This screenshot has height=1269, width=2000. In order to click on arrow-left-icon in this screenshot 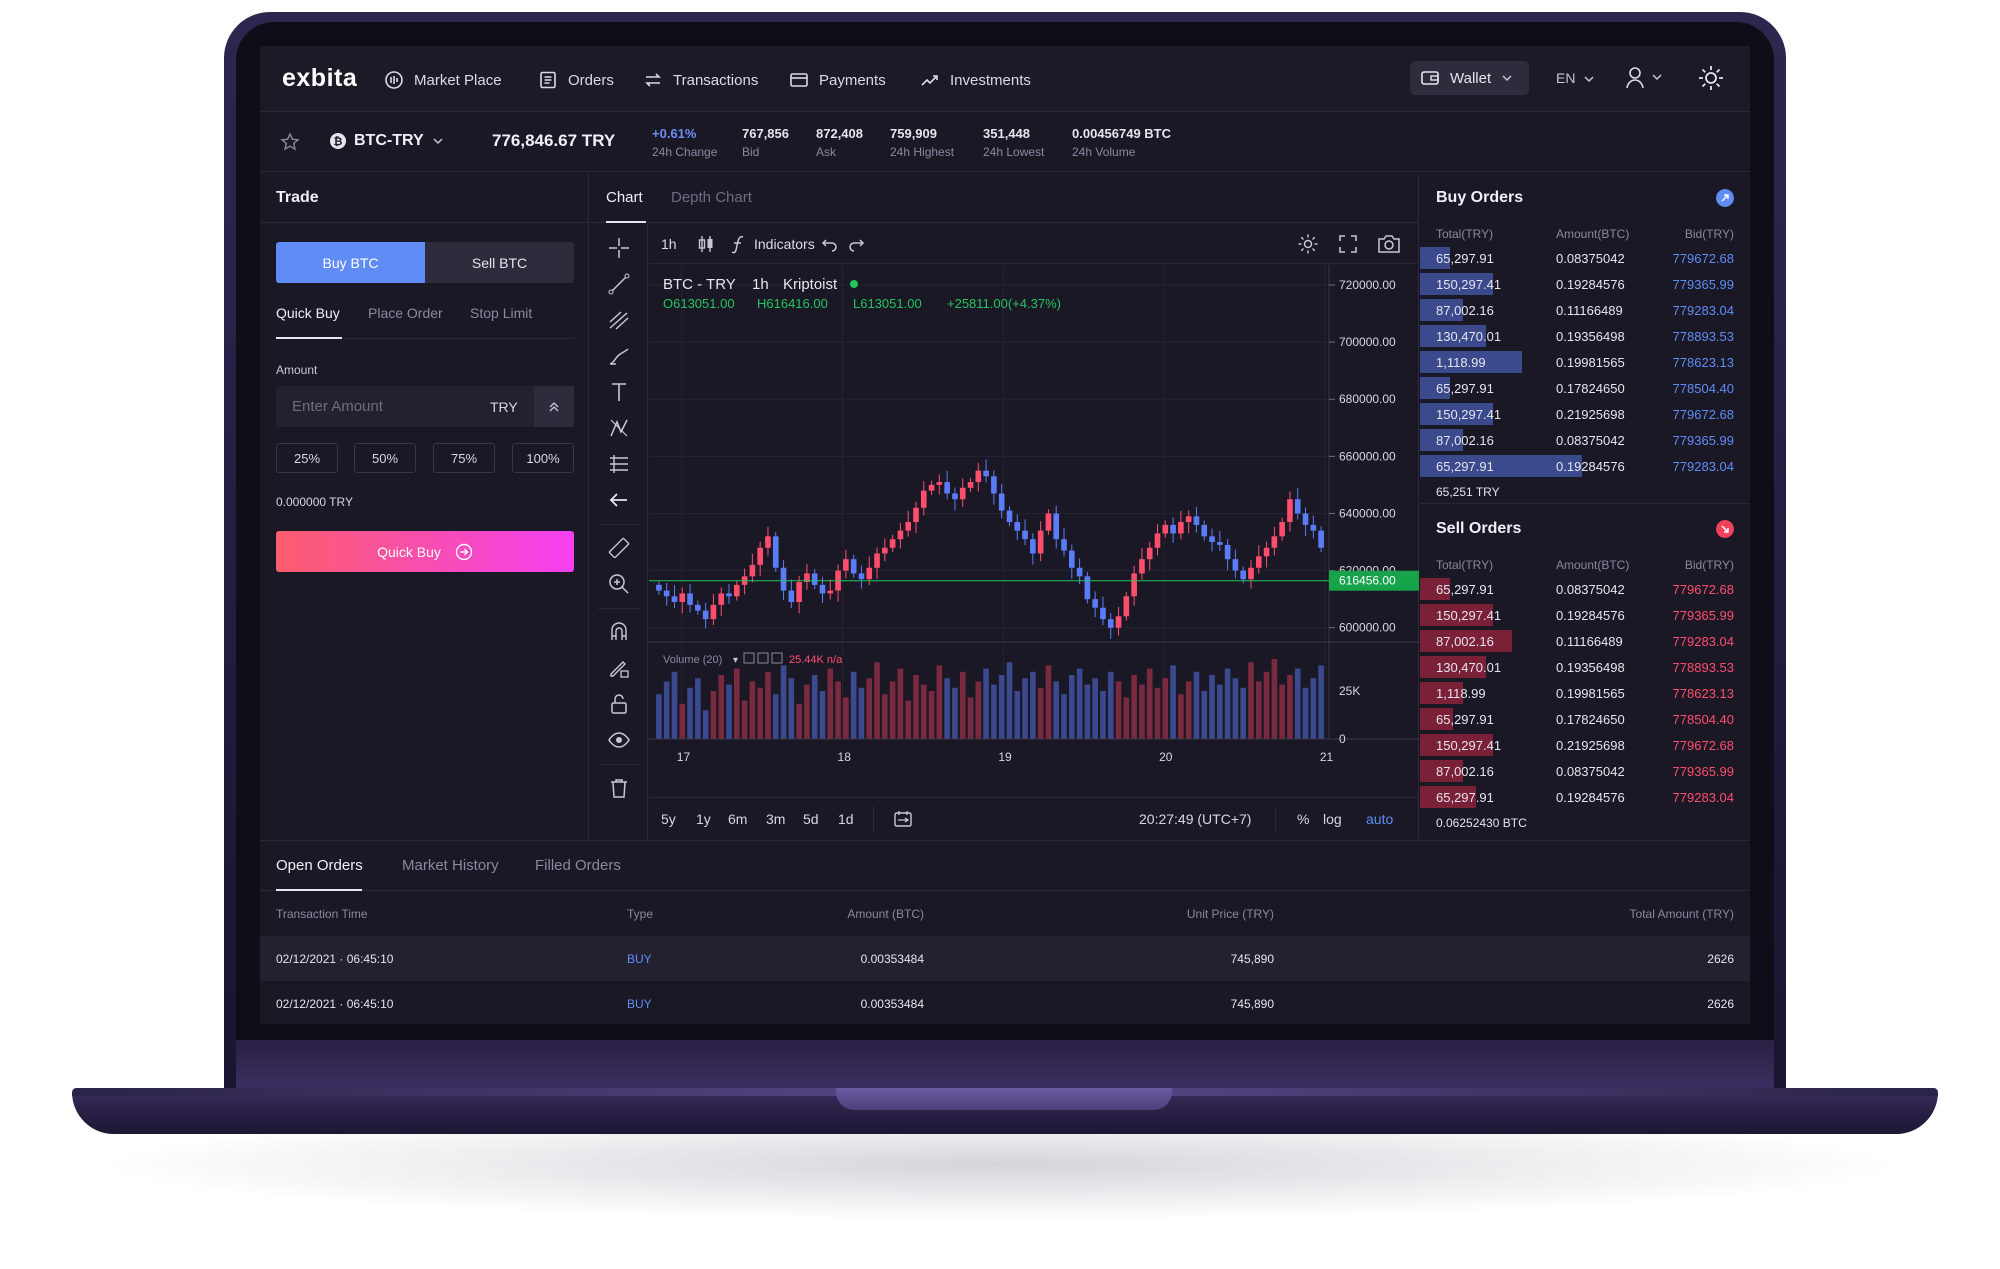, I will do `click(619, 500)`.